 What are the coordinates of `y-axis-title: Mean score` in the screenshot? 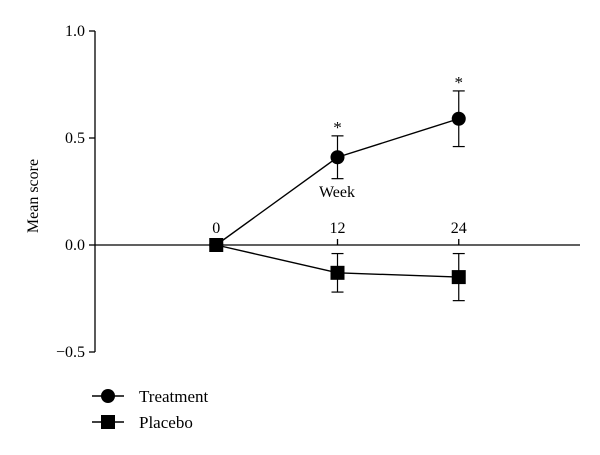 It's located at (33, 196).